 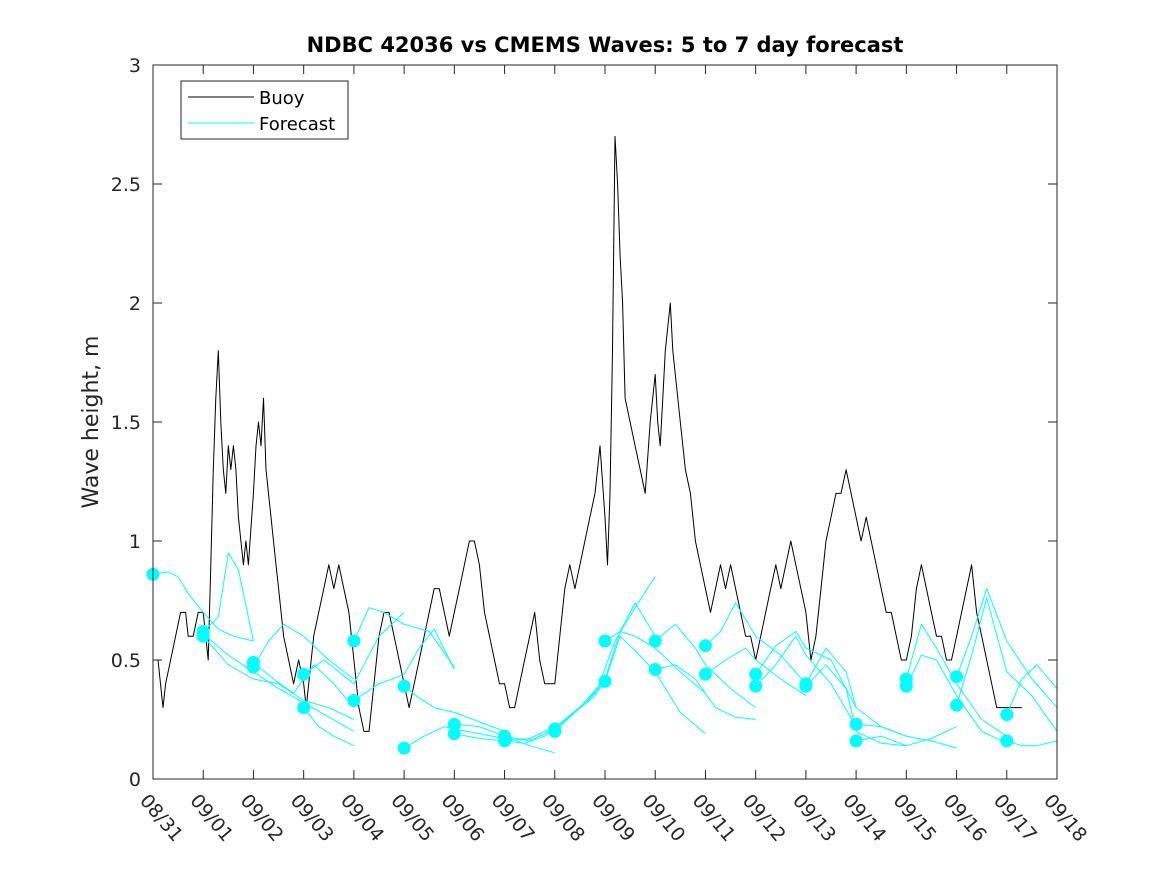 What do you see at coordinates (282, 98) in the screenshot?
I see `legend-buoy-label: Buoy` at bounding box center [282, 98].